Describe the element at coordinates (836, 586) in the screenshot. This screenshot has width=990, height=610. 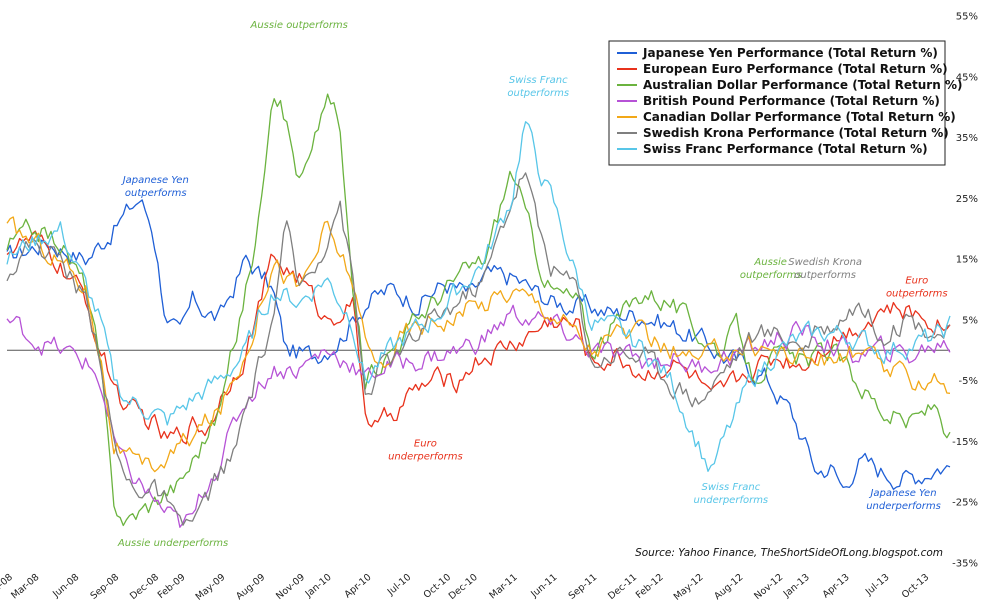
I see `x-tick-label: Apr-13` at that location.